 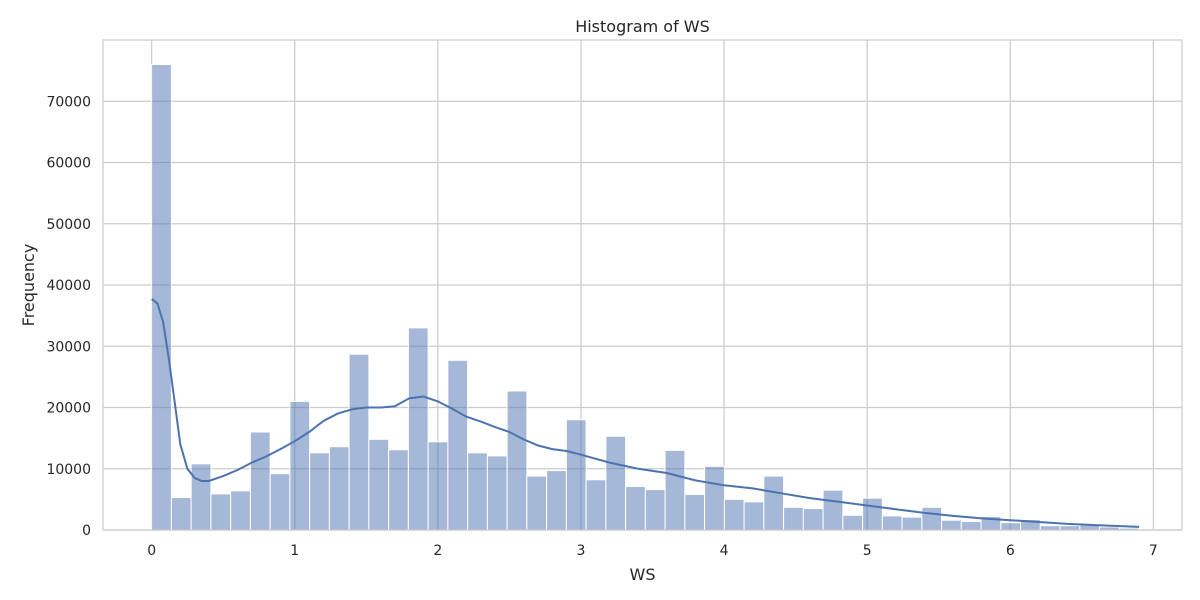 I want to click on y-tick-labels: 0 10000 20000 30000 40000 50000 60000 70000, so click(x=68, y=316).